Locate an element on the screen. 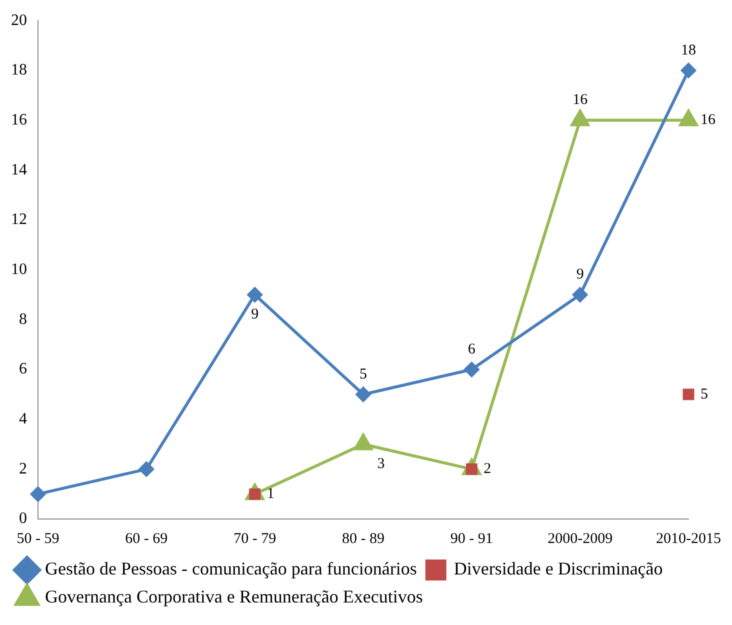 The height and width of the screenshot is (625, 732). data-label: 18 is located at coordinates (688, 50).